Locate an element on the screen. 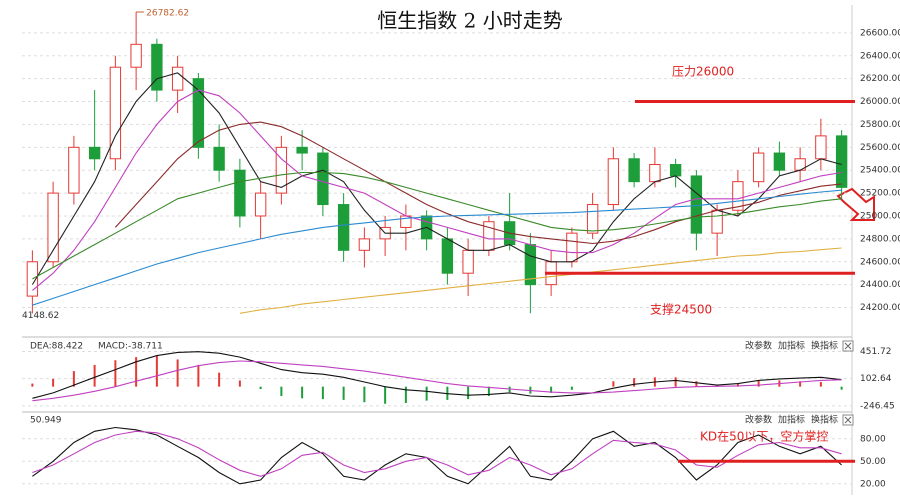 This screenshot has height=502, width=900. chart-title: 恒生指数 2 小时走势 is located at coordinates (469, 21).